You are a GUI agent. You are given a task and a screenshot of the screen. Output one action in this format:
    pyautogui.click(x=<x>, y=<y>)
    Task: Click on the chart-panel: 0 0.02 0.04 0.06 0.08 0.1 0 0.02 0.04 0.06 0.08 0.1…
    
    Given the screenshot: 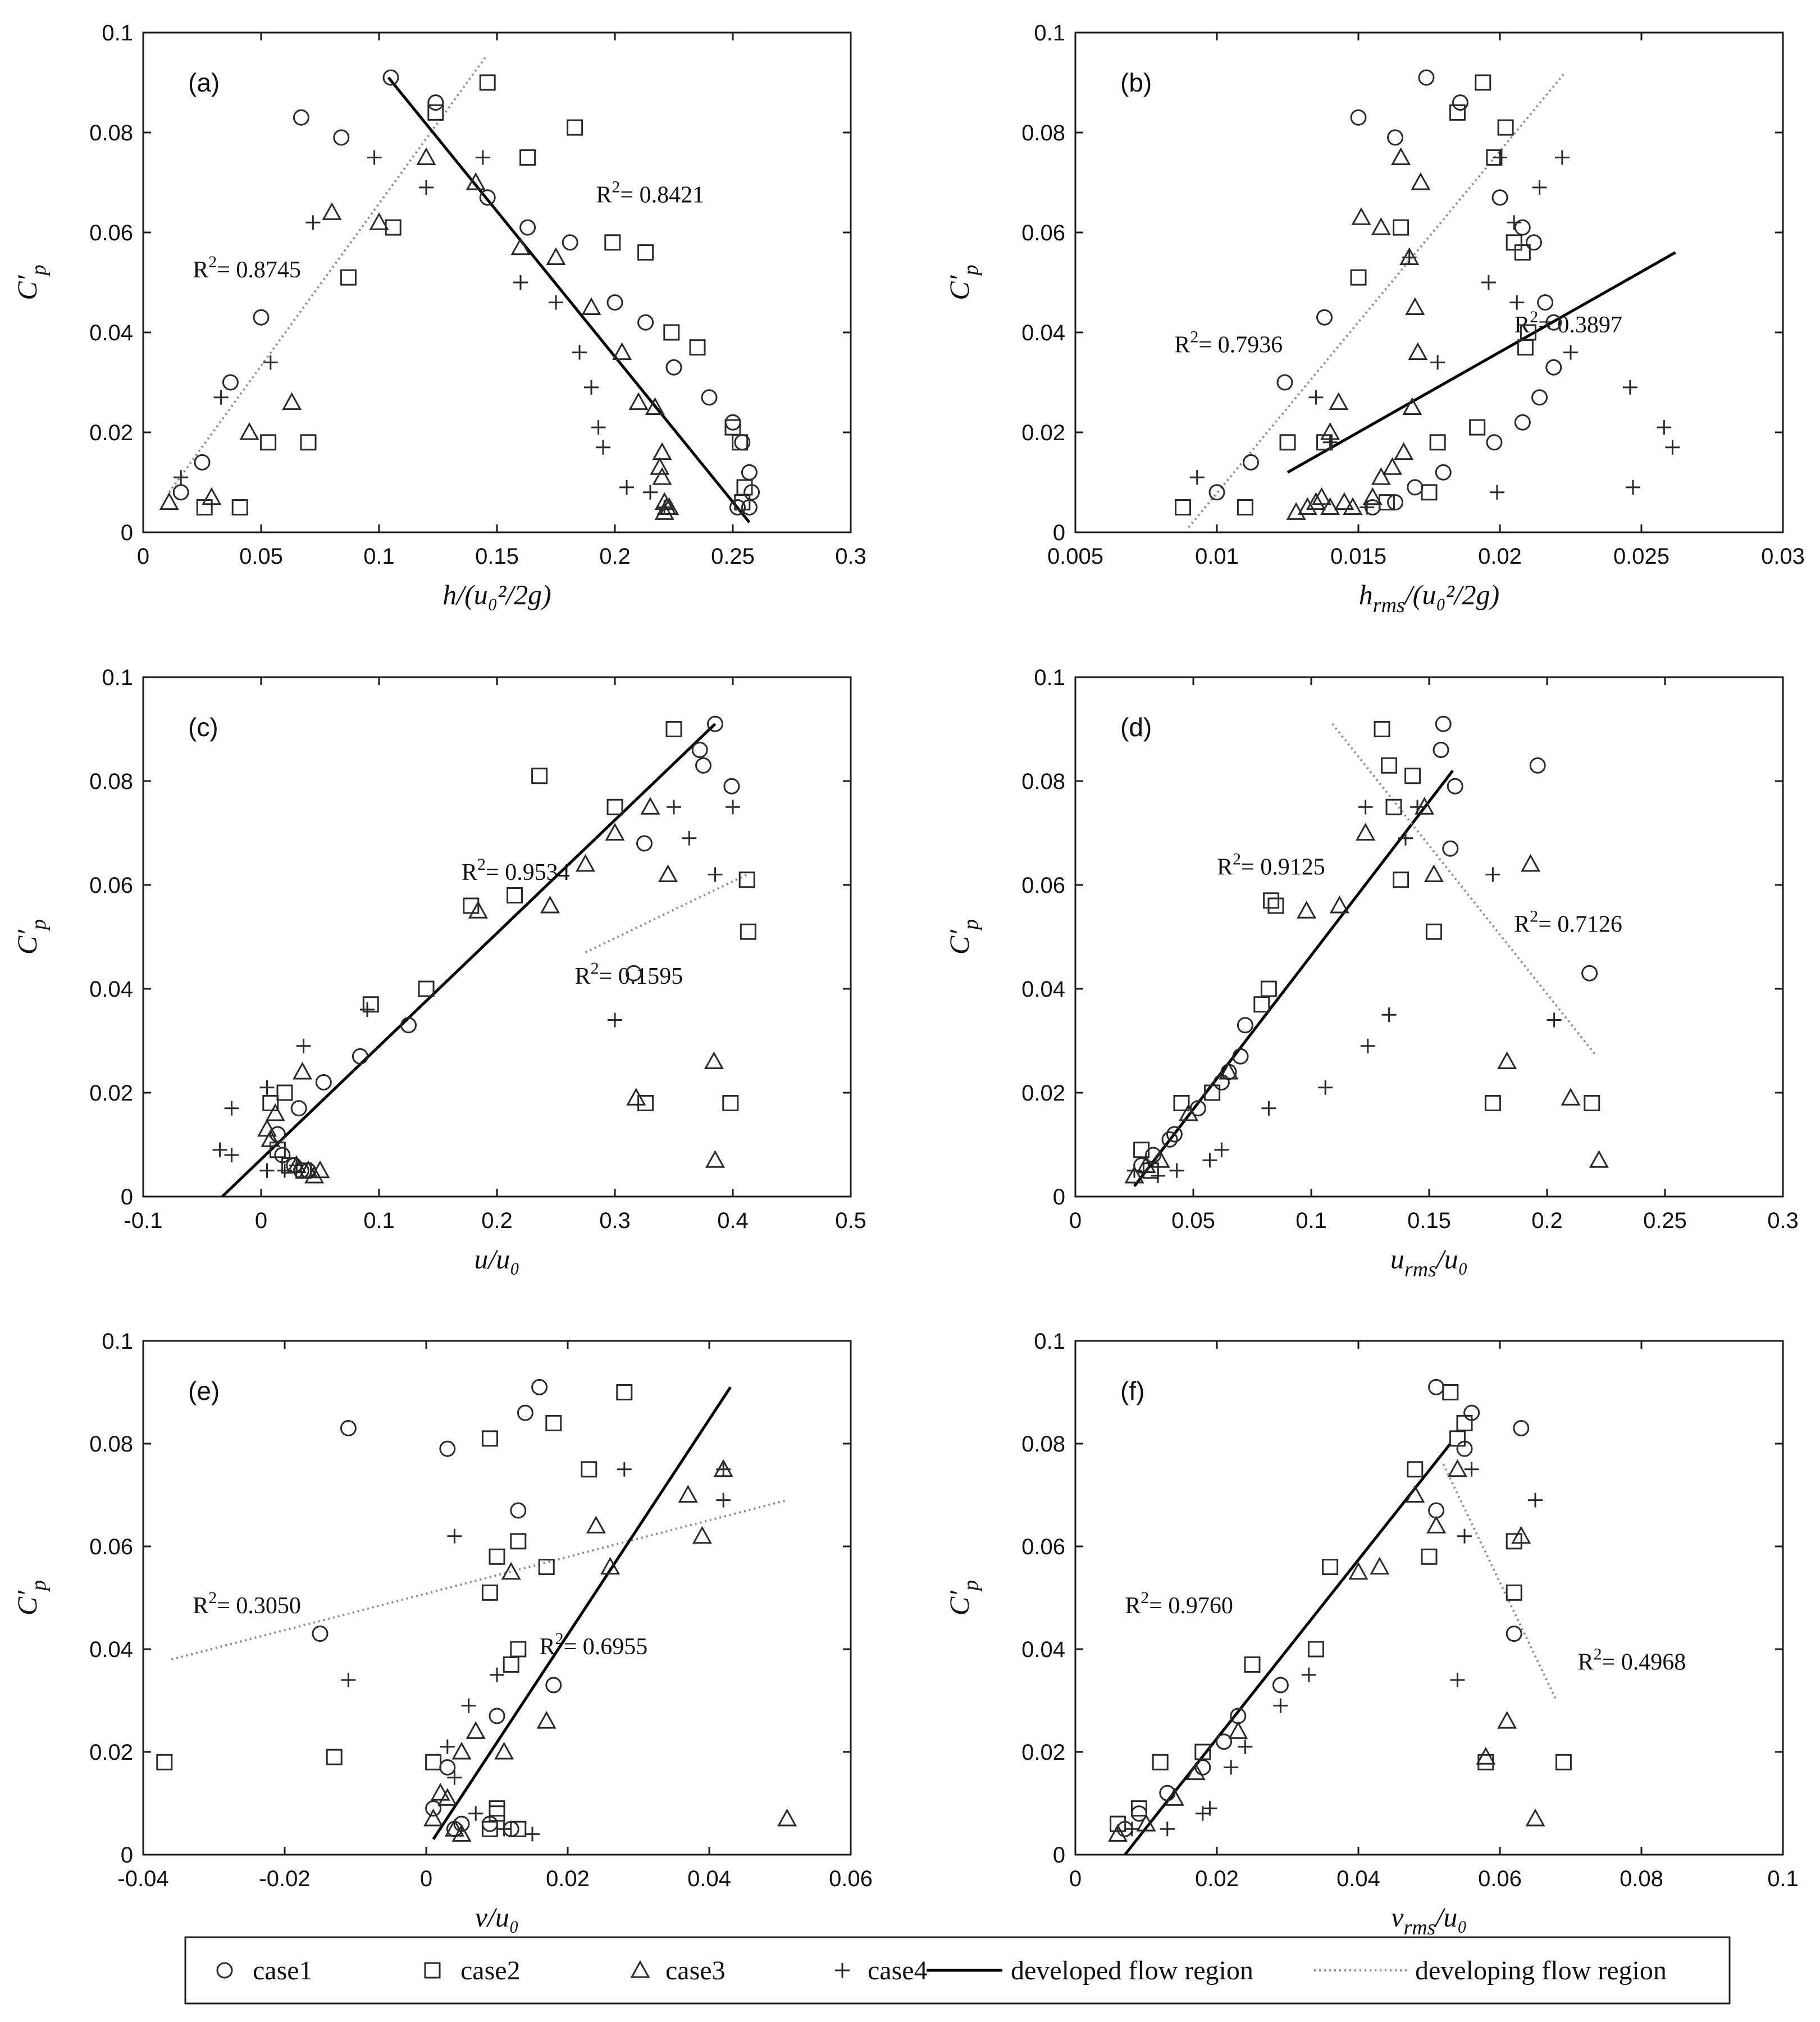 What is the action you would take?
    pyautogui.click(x=1371, y=1634)
    